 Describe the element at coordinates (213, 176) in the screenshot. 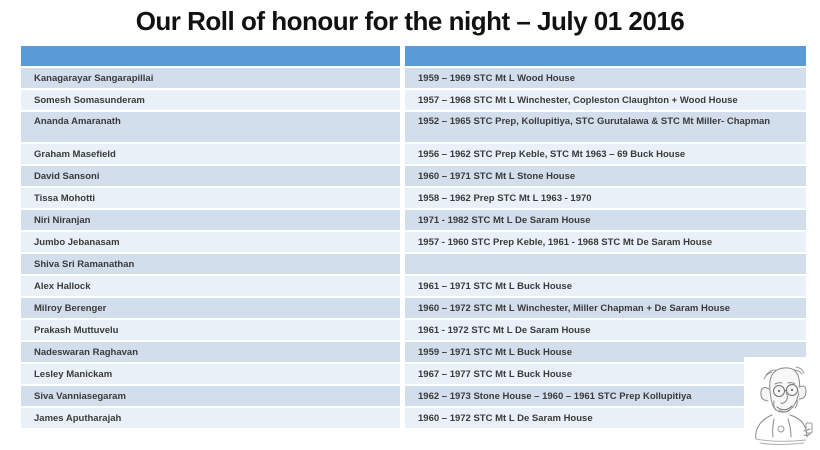

I see `name-cell: David Sansoni` at that location.